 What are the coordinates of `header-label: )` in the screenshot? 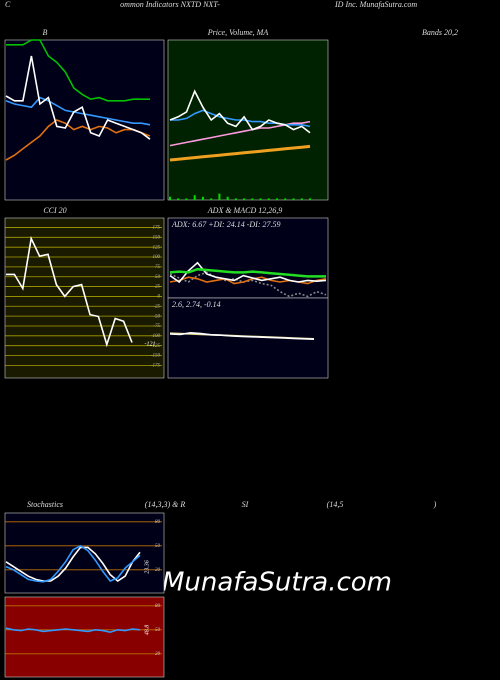 It's located at (435, 504).